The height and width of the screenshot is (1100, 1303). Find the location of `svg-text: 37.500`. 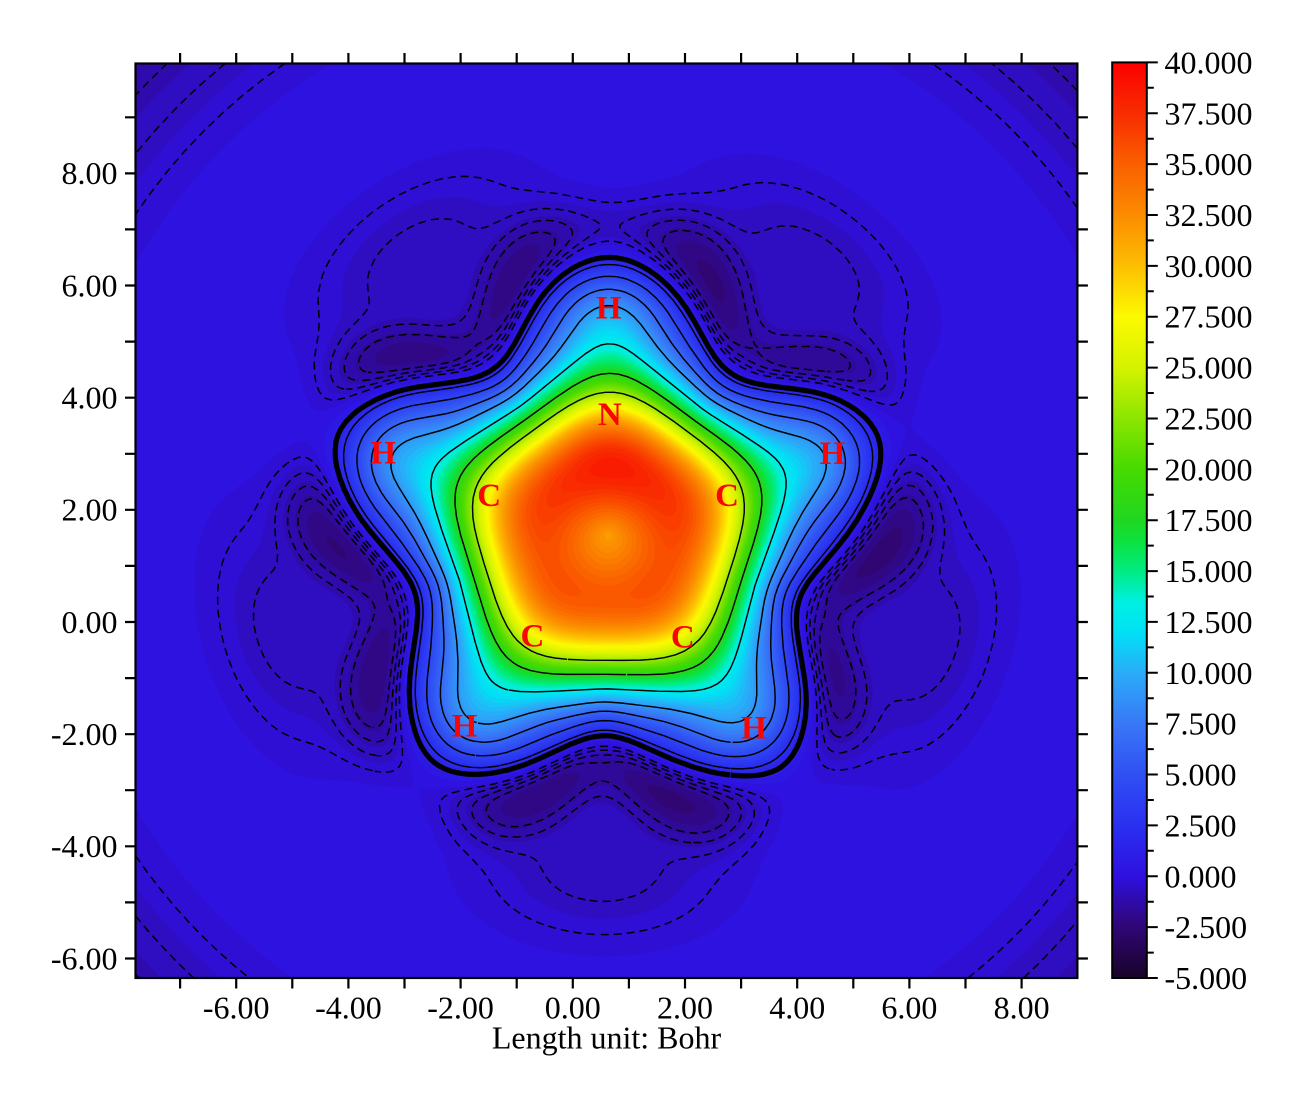

svg-text: 37.500 is located at coordinates (1209, 113).